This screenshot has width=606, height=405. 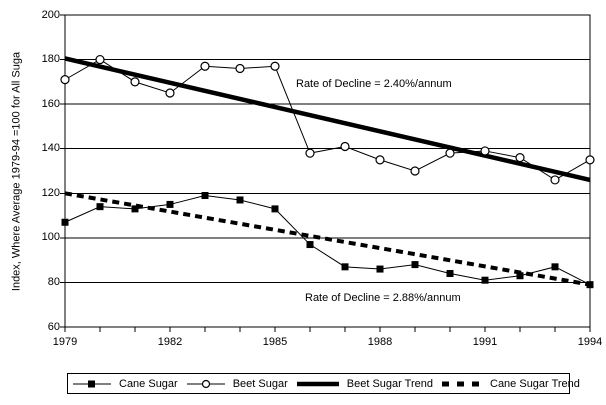 What do you see at coordinates (148, 383) in the screenshot?
I see `legend-label-cane-sugar: Cane Sugar` at bounding box center [148, 383].